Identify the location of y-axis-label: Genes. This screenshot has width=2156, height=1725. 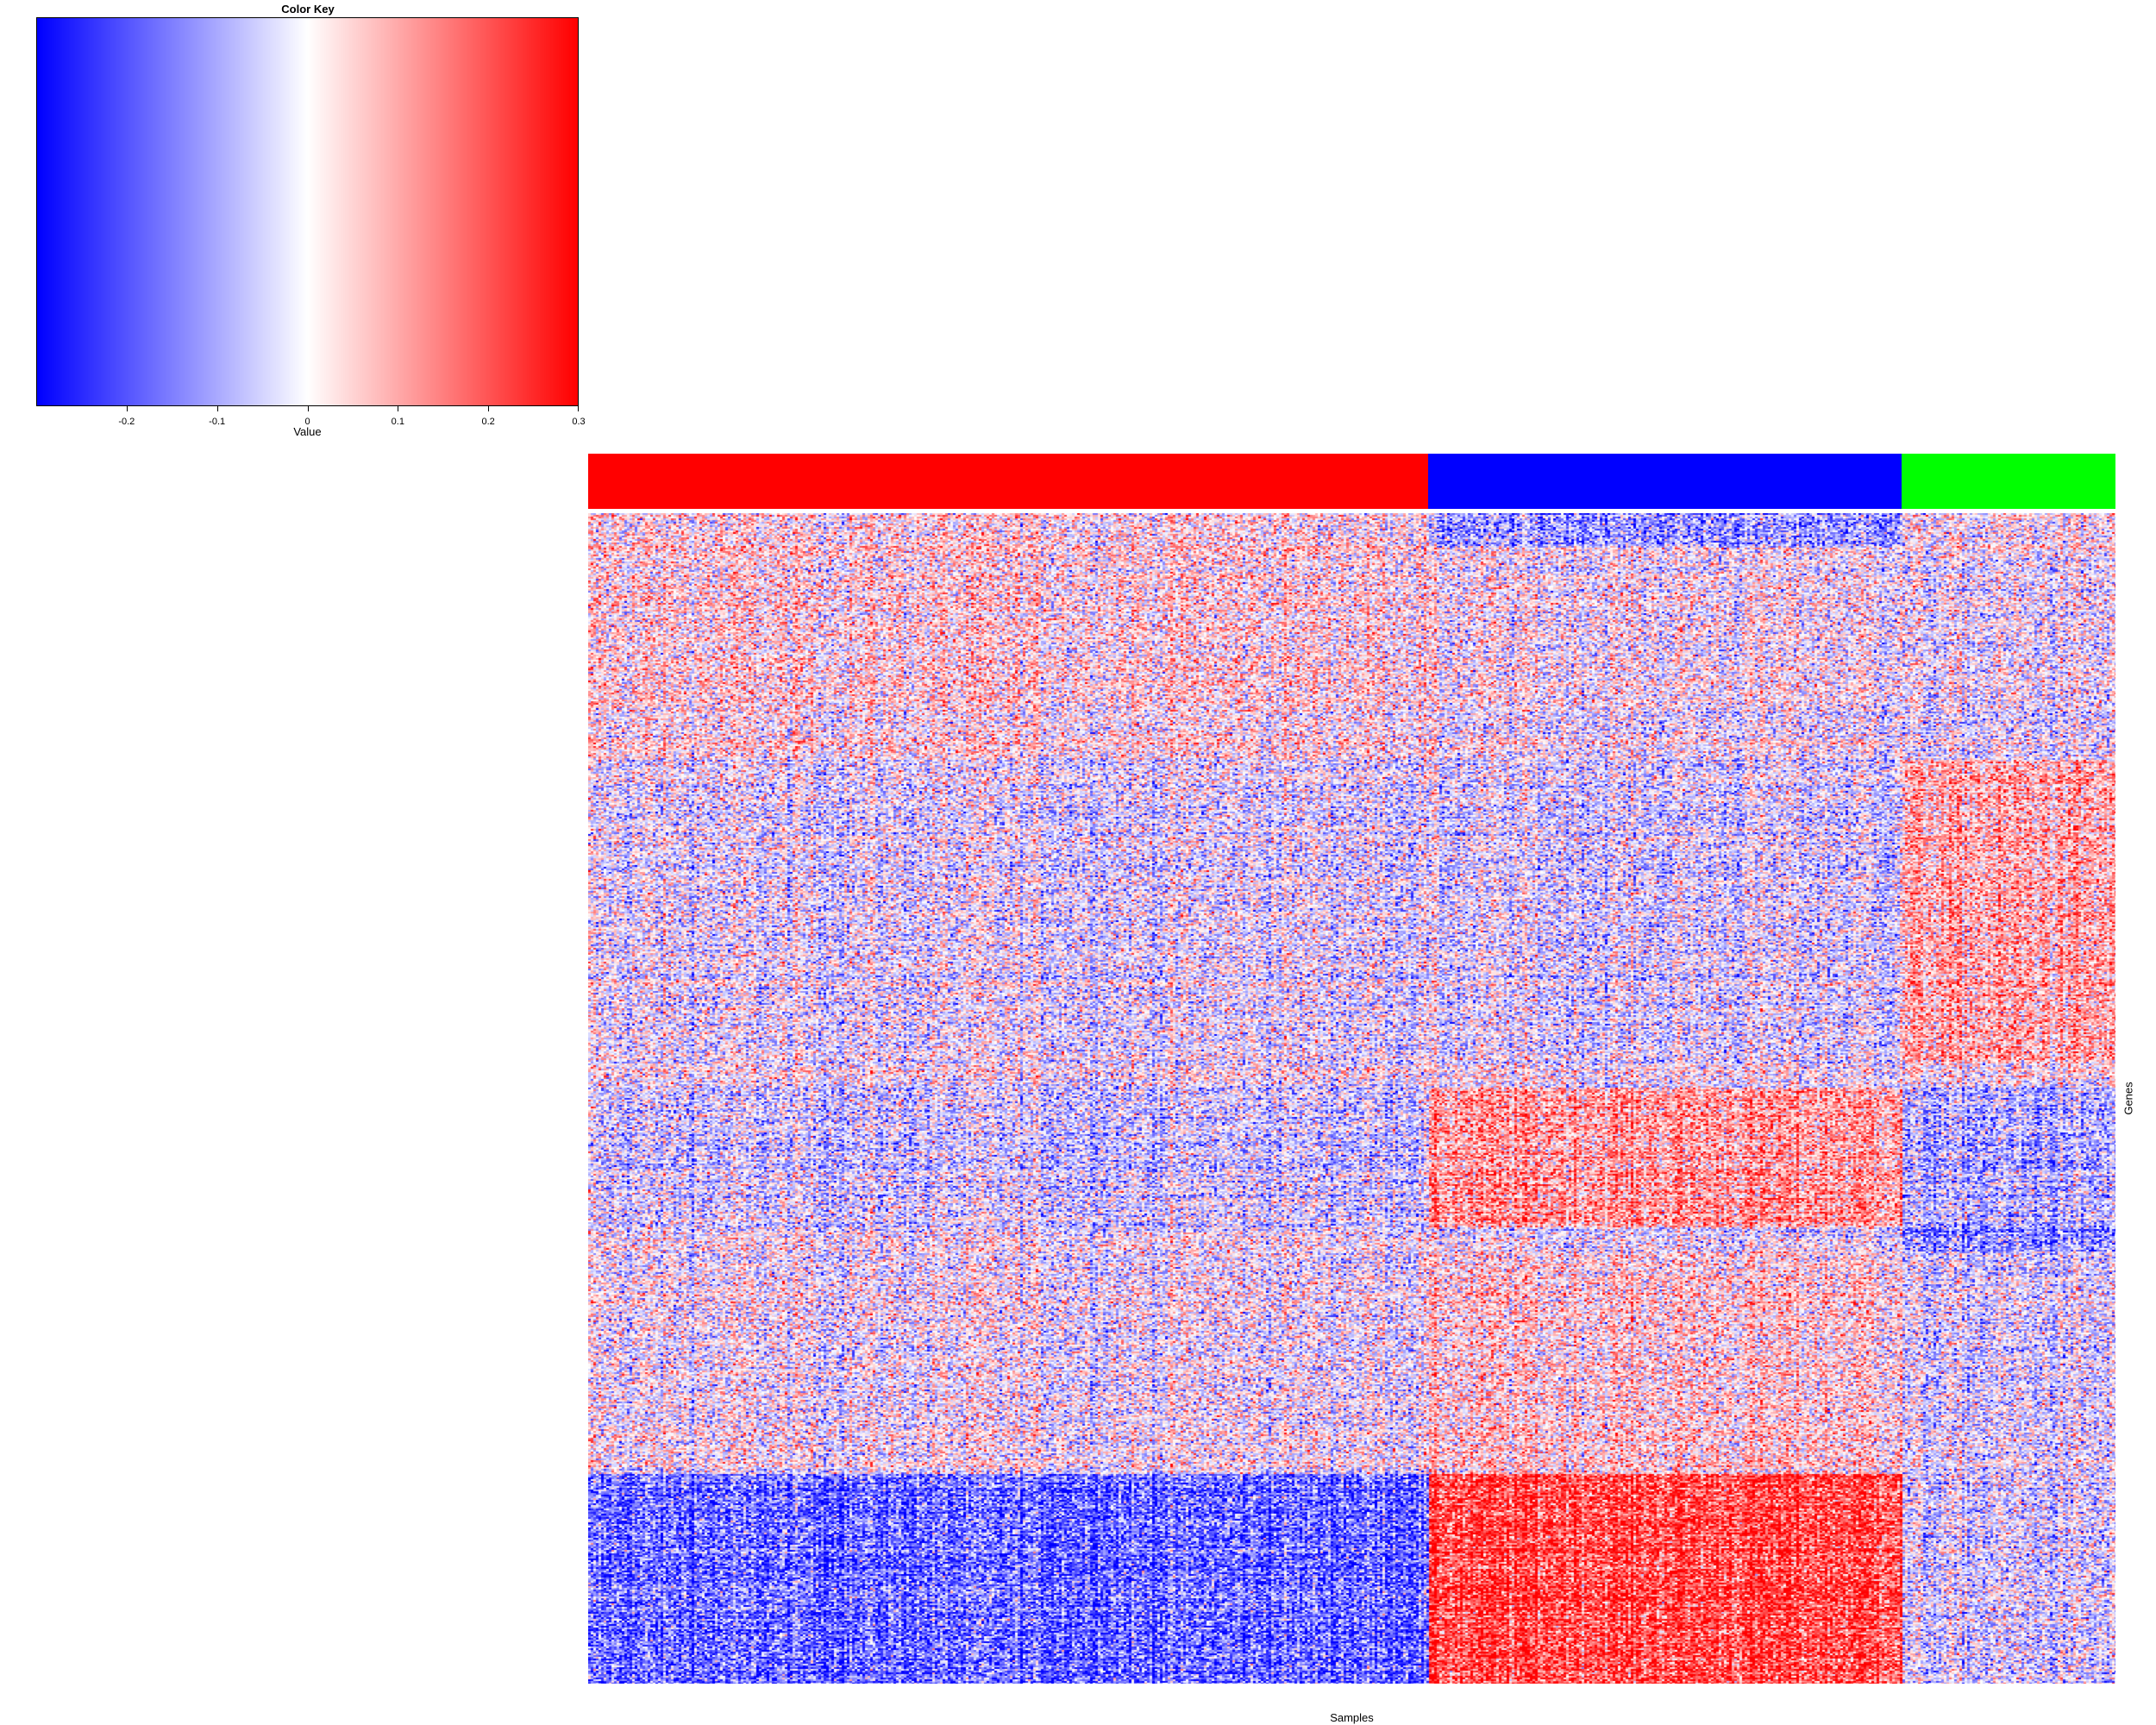
(2128, 1099).